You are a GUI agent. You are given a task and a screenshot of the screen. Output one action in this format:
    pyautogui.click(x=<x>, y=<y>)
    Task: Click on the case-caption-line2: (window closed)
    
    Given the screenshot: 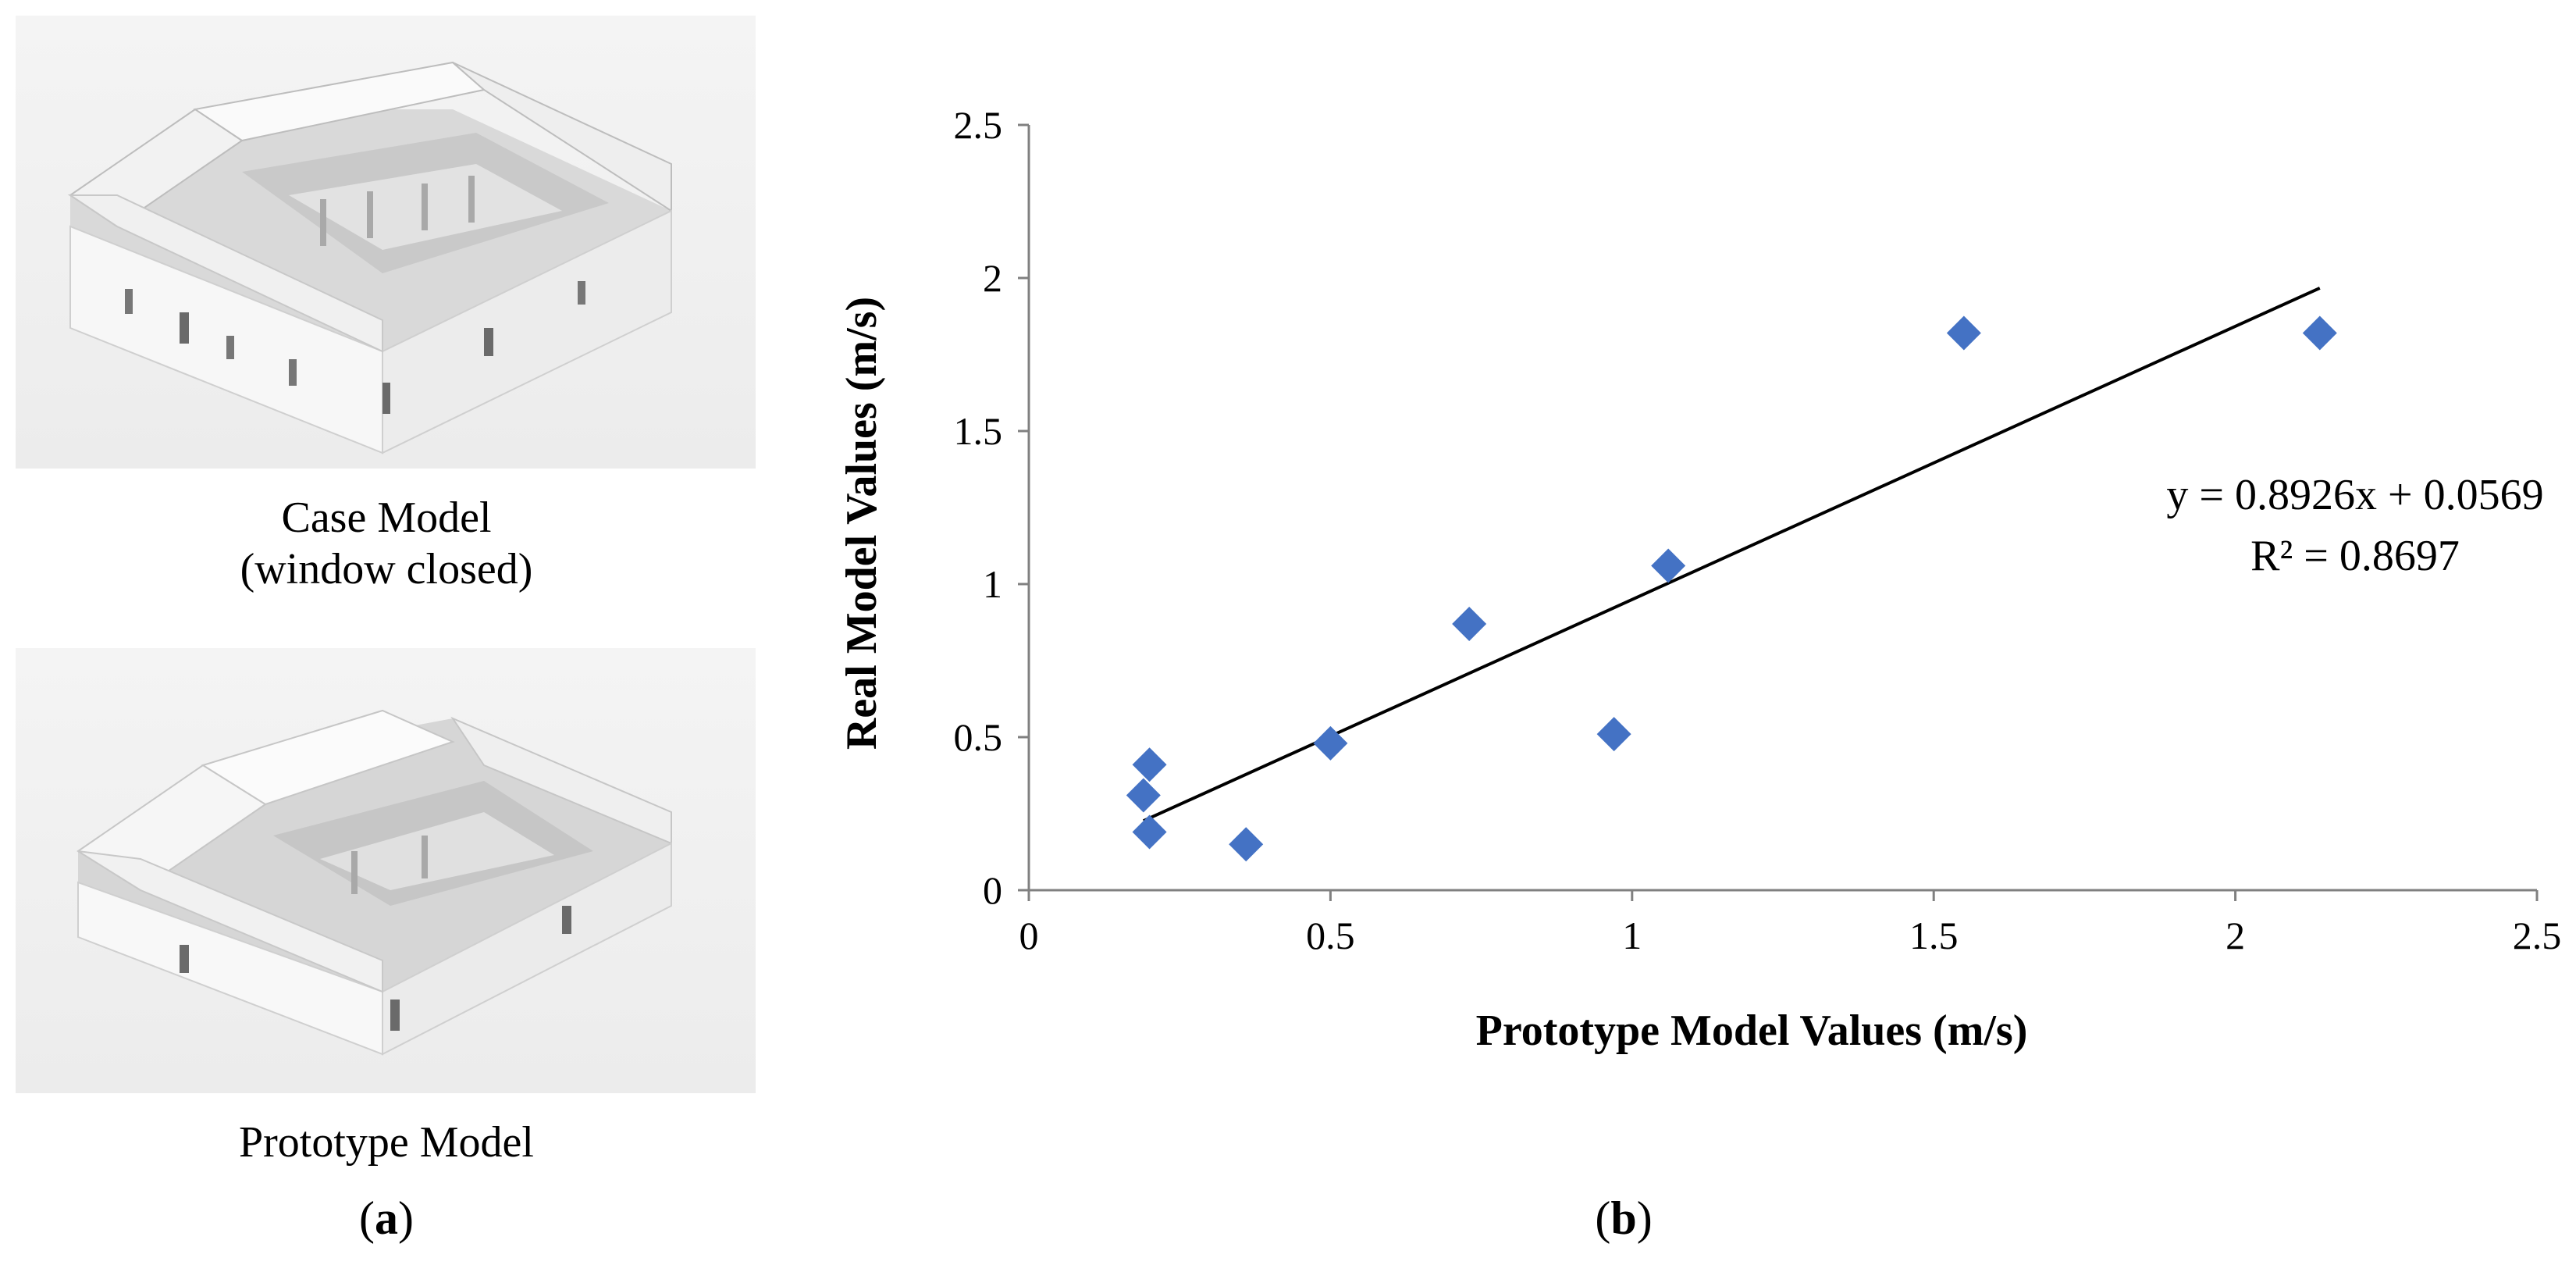 What is the action you would take?
    pyautogui.click(x=386, y=569)
    